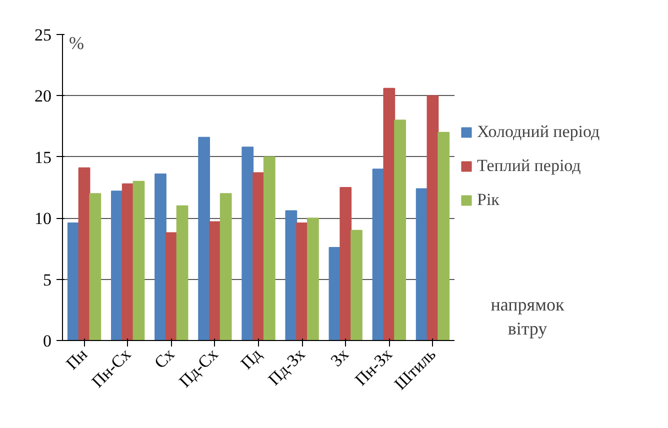 The width and height of the screenshot is (668, 428). What do you see at coordinates (76, 359) in the screenshot?
I see `x-tick-label: Пн` at bounding box center [76, 359].